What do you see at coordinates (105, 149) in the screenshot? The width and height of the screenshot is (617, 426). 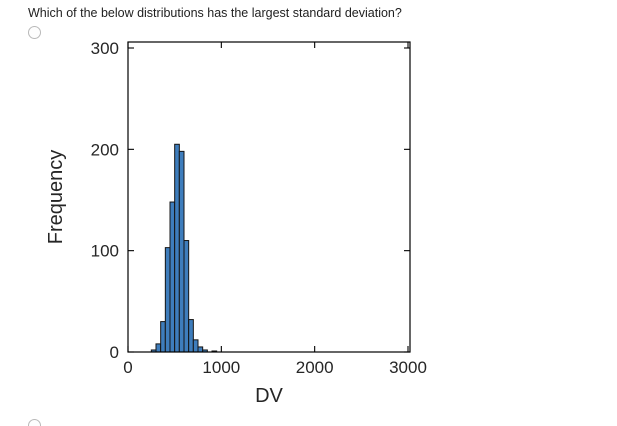 I see `y-tick-label: 200` at bounding box center [105, 149].